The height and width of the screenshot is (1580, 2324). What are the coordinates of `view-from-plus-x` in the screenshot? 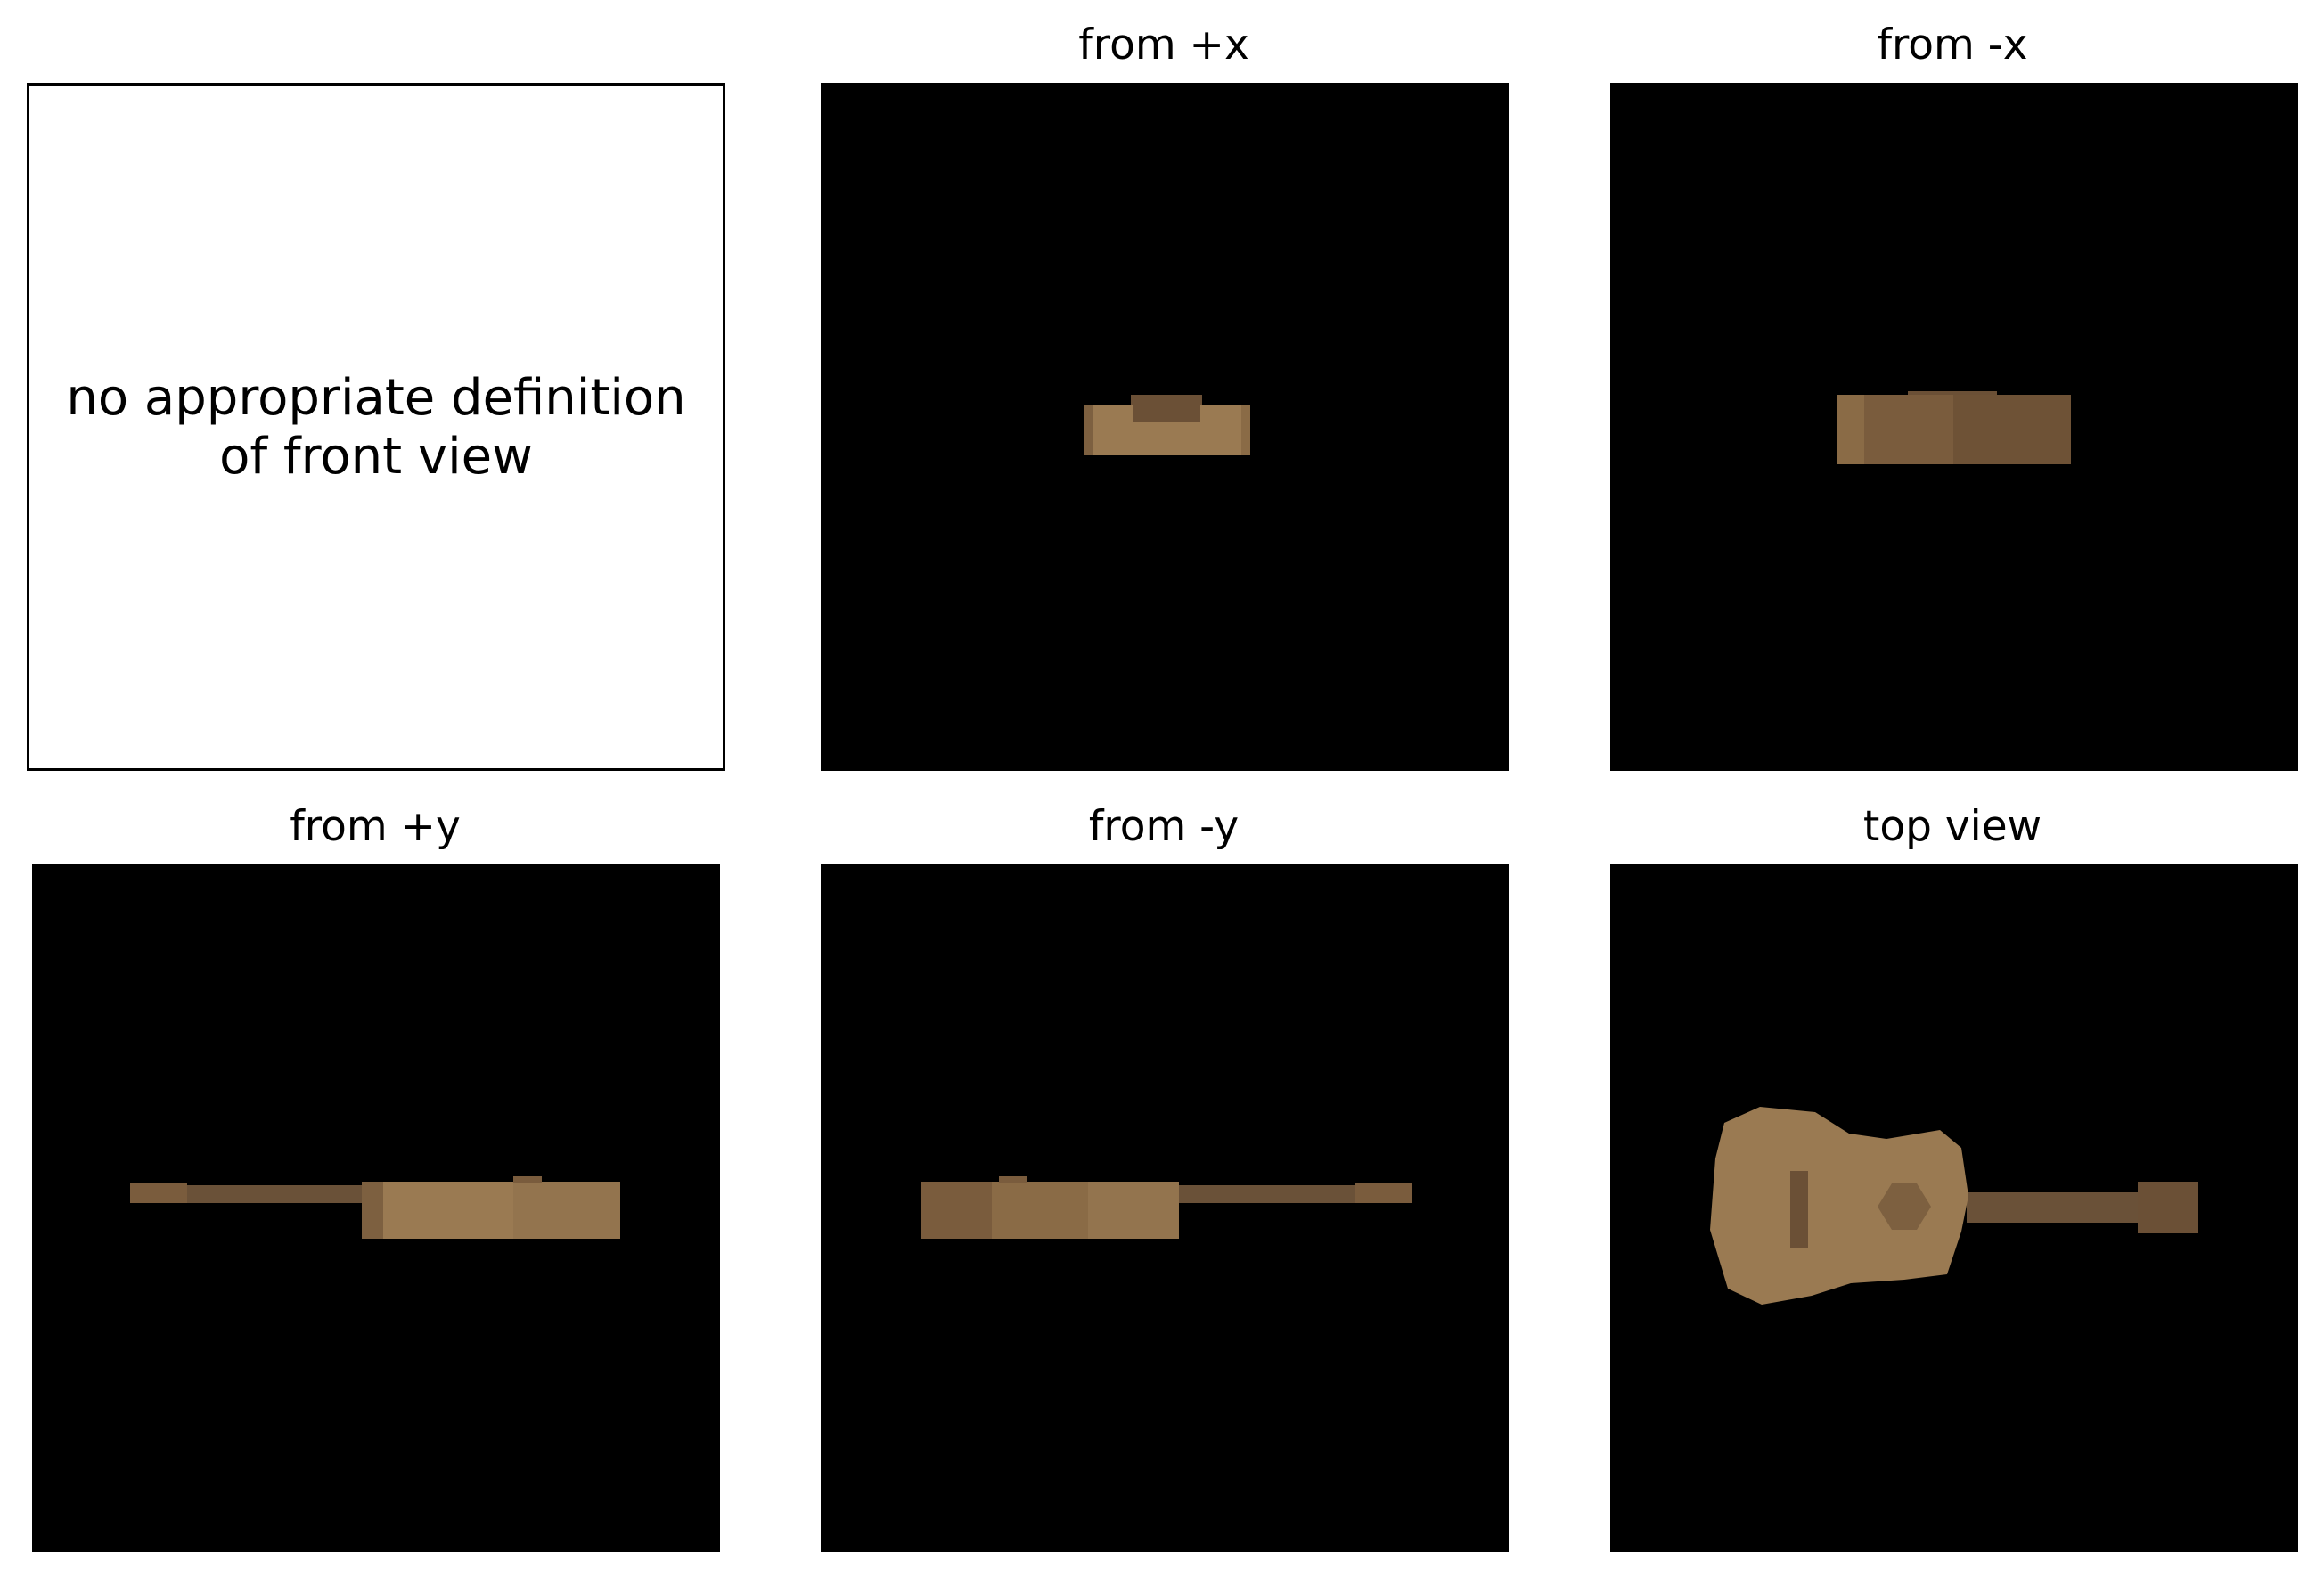 It's located at (1165, 427).